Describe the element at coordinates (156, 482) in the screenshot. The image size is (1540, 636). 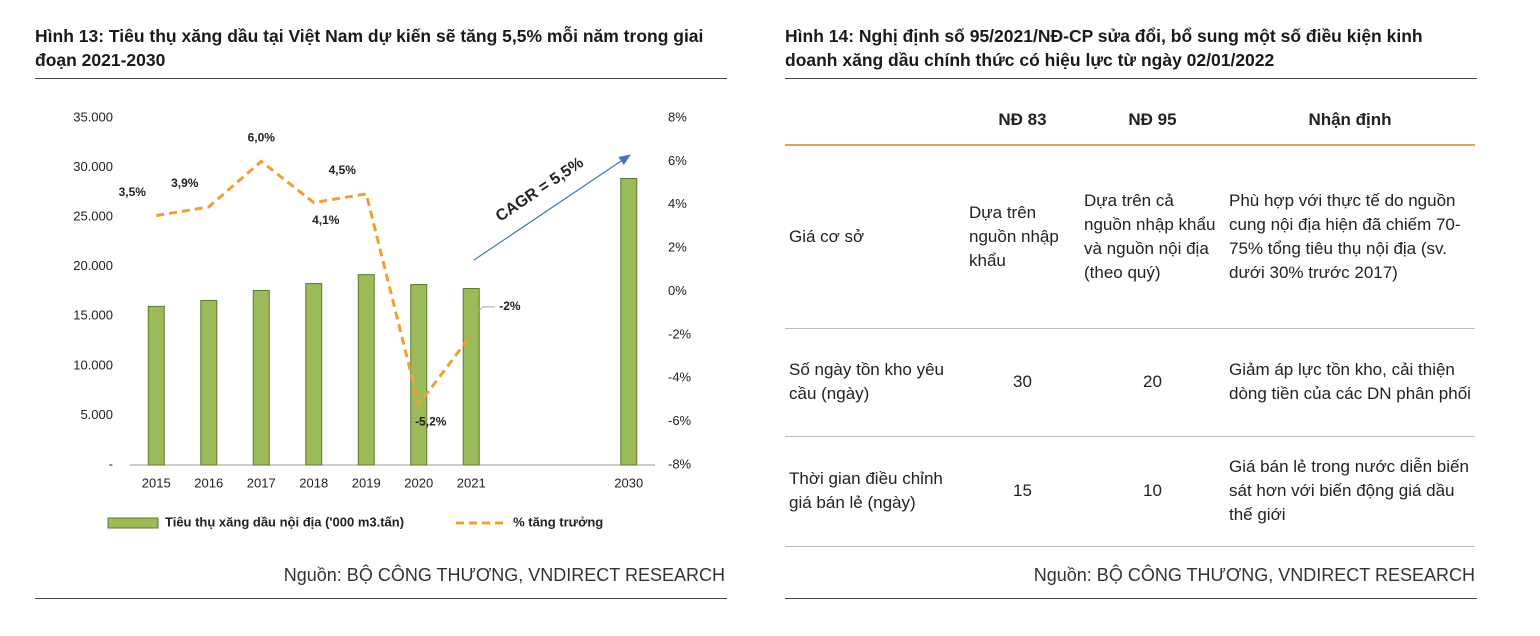
I see `x-tick-label: 2015` at that location.